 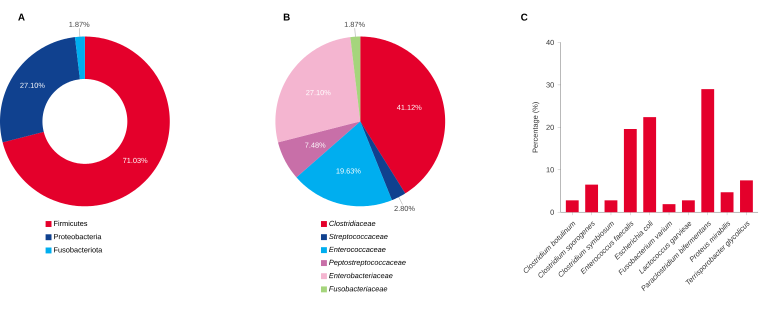 I want to click on chart-title: B, so click(x=287, y=17).